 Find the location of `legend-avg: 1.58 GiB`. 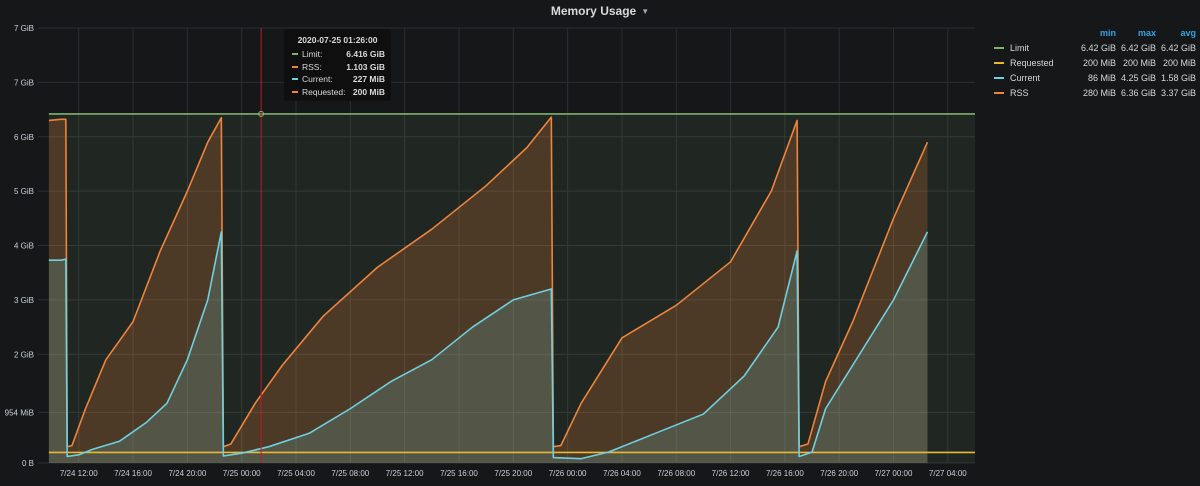

legend-avg: 1.58 GiB is located at coordinates (1178, 77).